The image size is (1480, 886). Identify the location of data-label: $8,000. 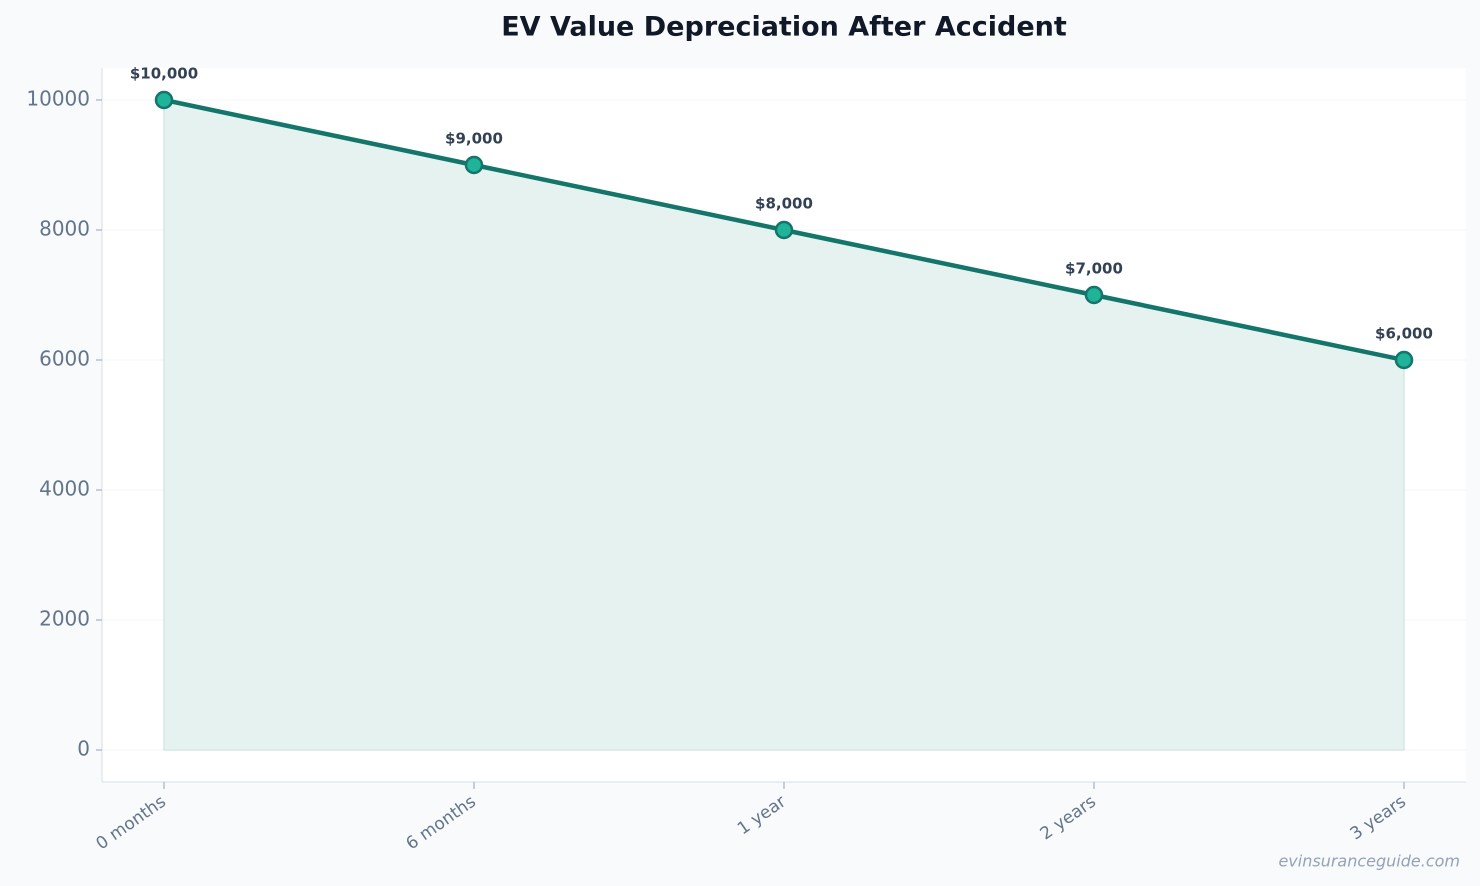
(784, 203).